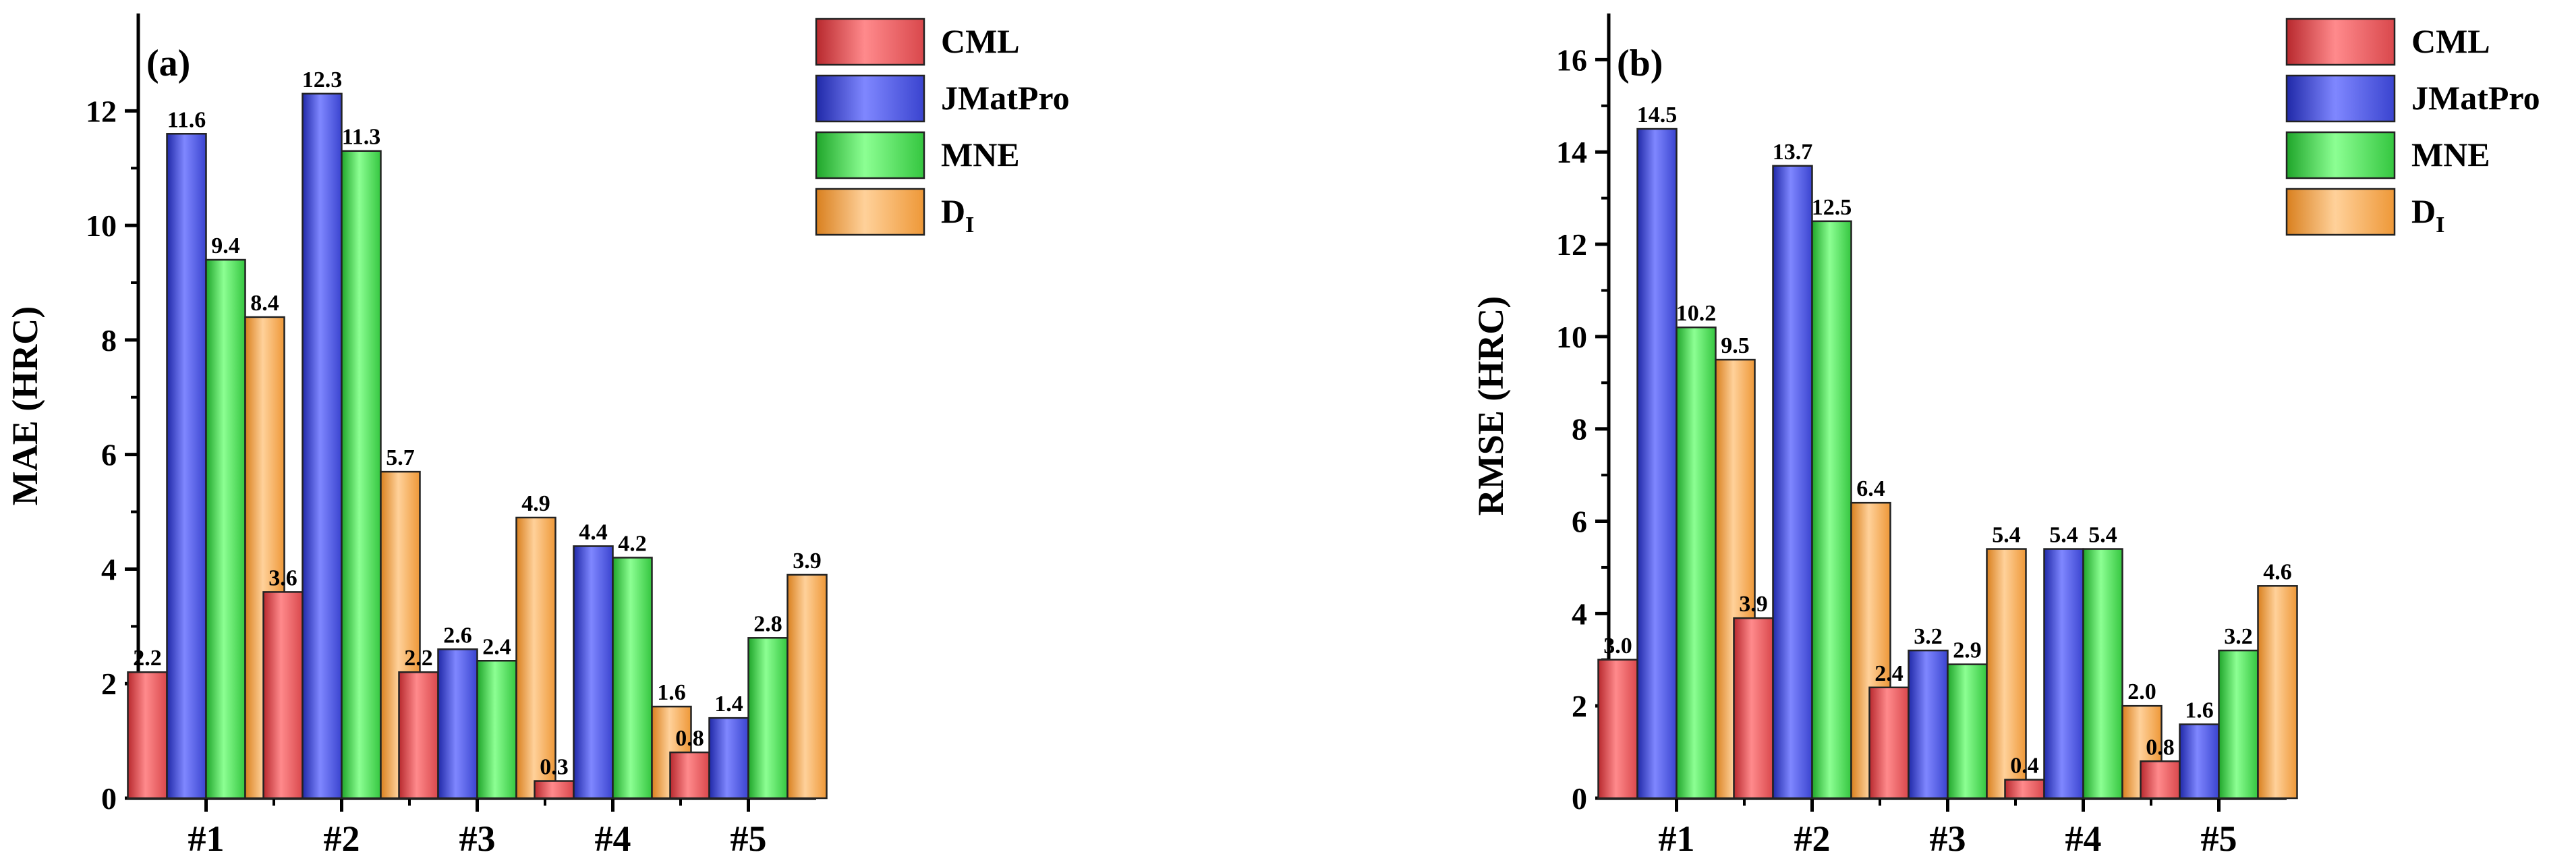 The width and height of the screenshot is (2576, 867). I want to click on y-tick-label: 10, so click(101, 225).